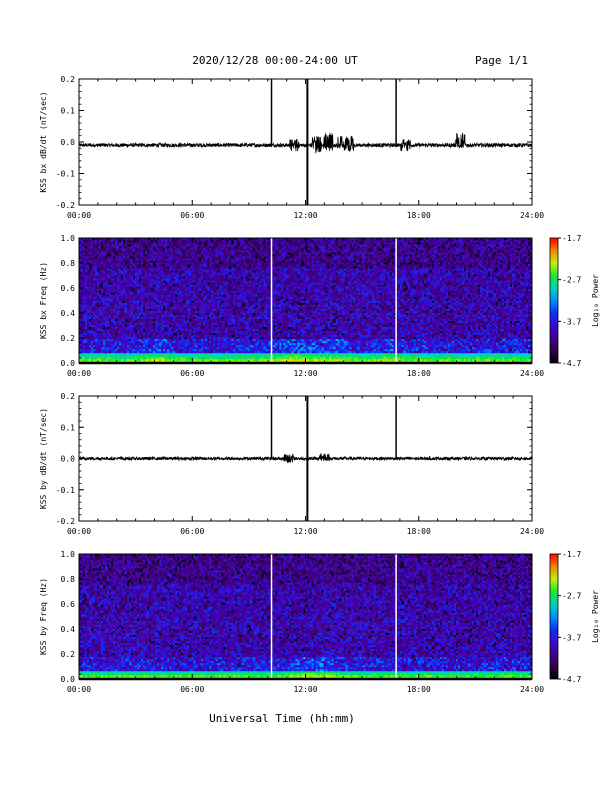 The width and height of the screenshot is (612, 792). I want to click on page-indicator: Page 1/1, so click(501, 60).